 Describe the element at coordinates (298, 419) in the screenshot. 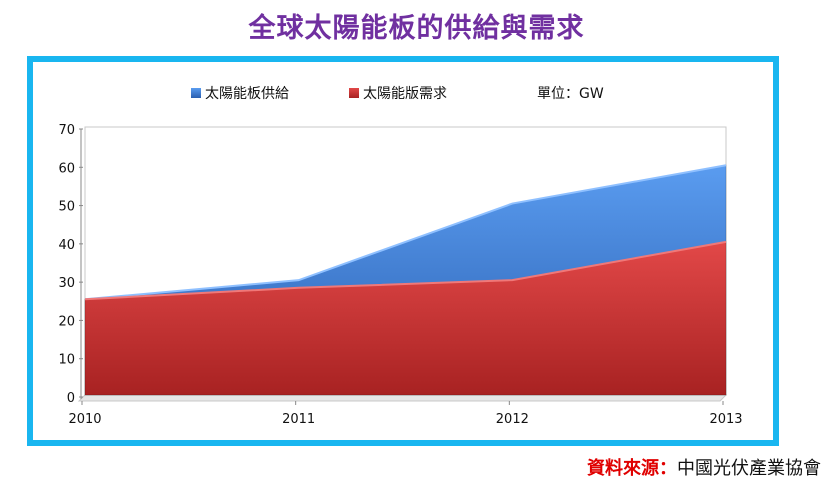

I see `x-tick-label: 2011` at that location.